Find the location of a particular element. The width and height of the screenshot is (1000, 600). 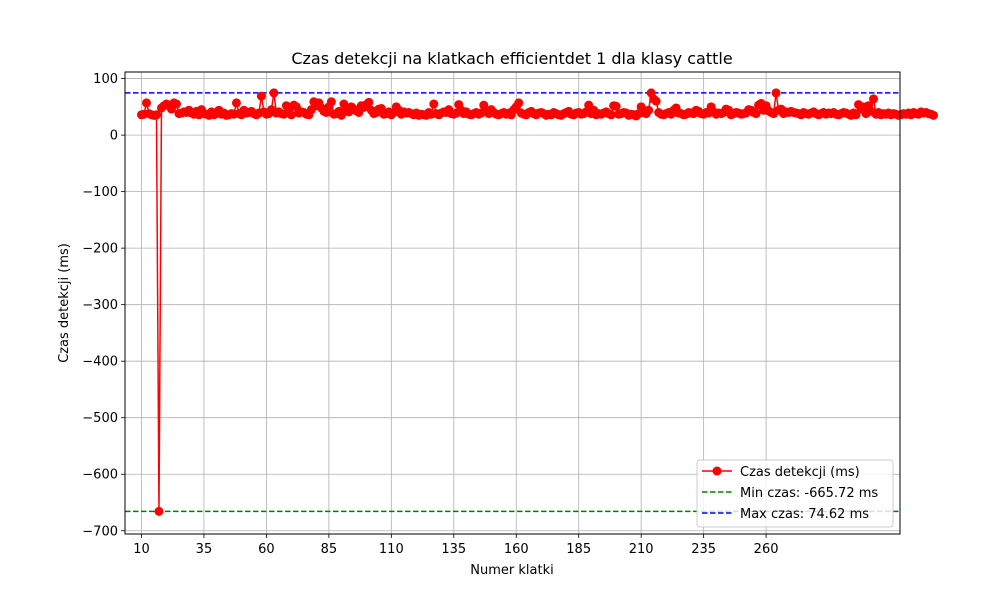

y-tick-label: −300 is located at coordinates (100, 305).